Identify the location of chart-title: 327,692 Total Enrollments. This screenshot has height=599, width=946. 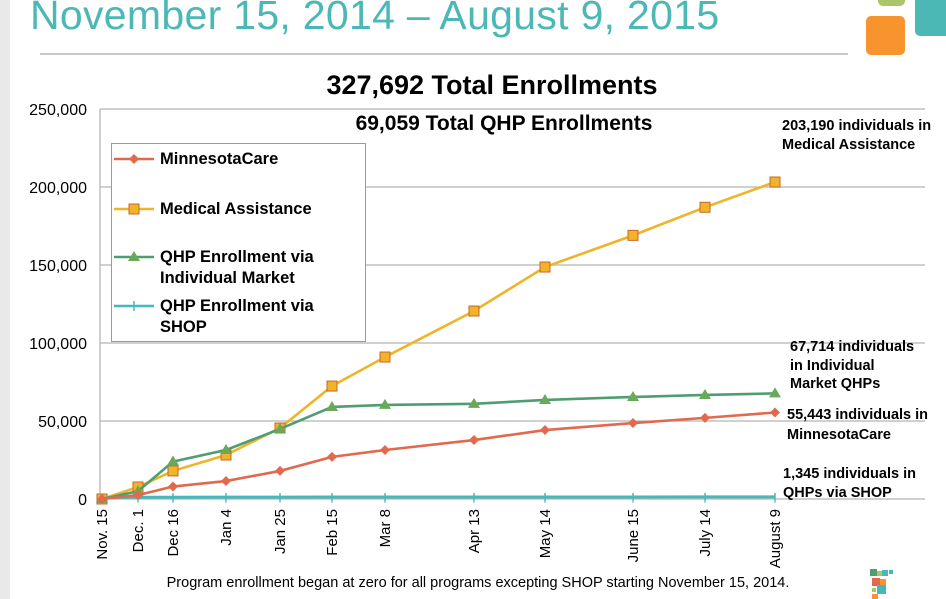
(491, 85).